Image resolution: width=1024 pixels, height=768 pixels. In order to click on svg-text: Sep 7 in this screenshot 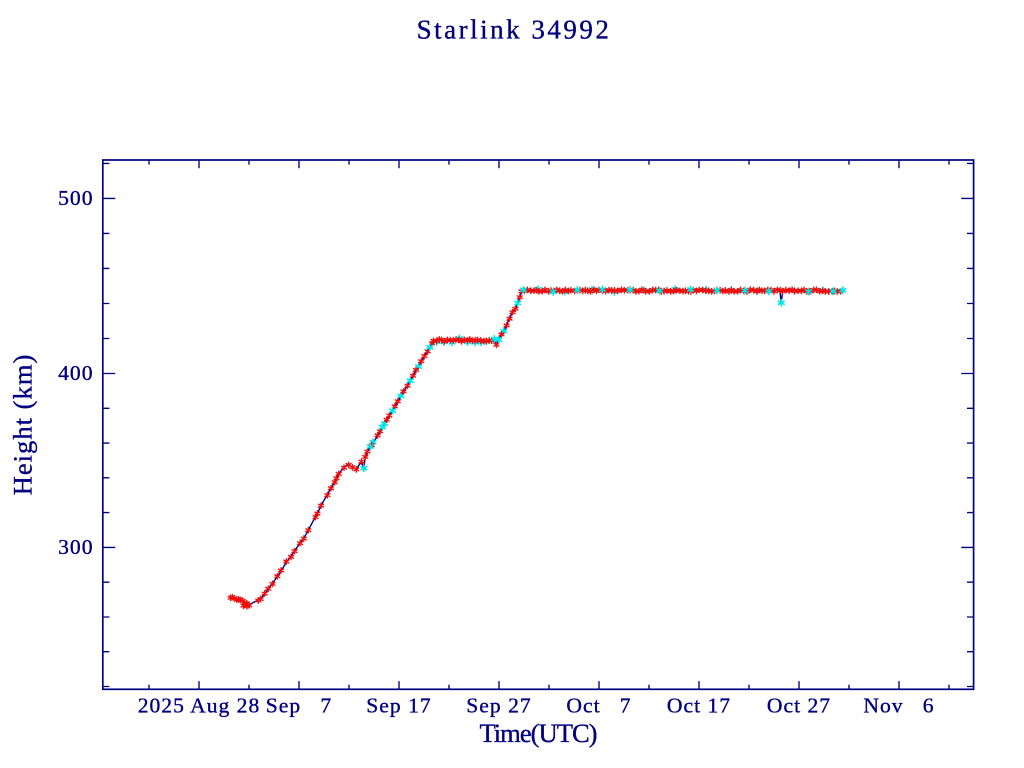, I will do `click(299, 706)`.